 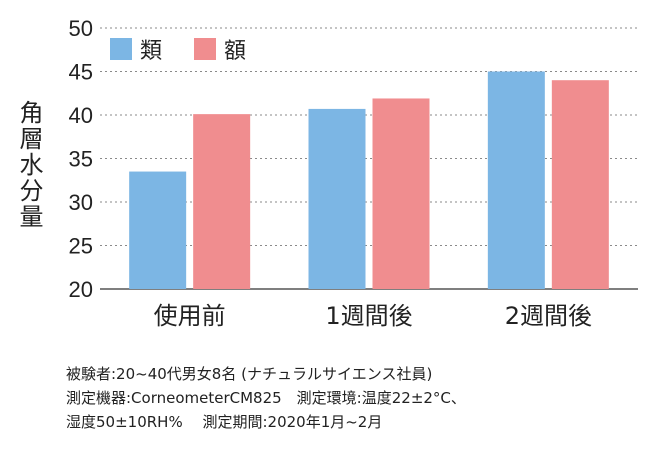 What do you see at coordinates (235, 51) in the screenshot?
I see `legend-label: 額` at bounding box center [235, 51].